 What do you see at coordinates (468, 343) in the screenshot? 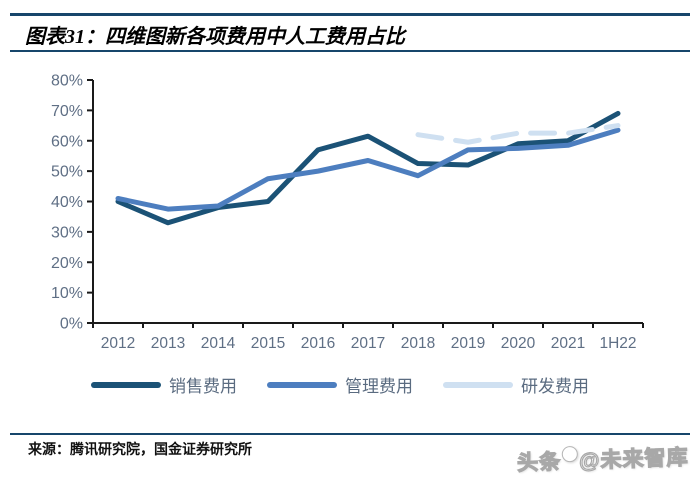
I see `x-axis-label: 2019` at bounding box center [468, 343].